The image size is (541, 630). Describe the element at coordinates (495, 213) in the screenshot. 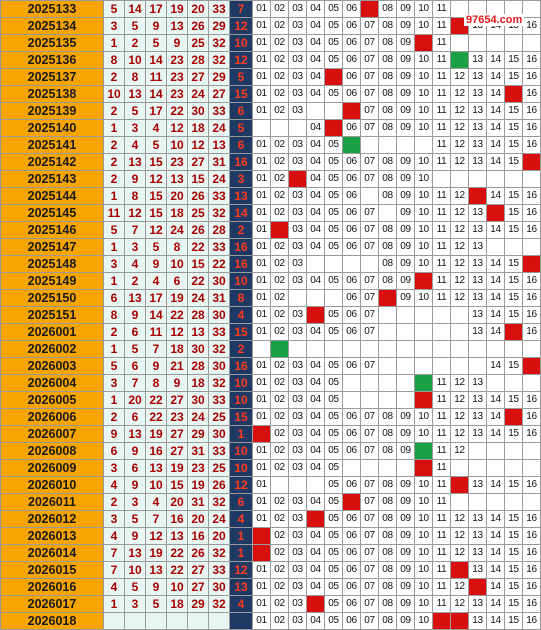

I see `trend-hit-red: 14` at that location.